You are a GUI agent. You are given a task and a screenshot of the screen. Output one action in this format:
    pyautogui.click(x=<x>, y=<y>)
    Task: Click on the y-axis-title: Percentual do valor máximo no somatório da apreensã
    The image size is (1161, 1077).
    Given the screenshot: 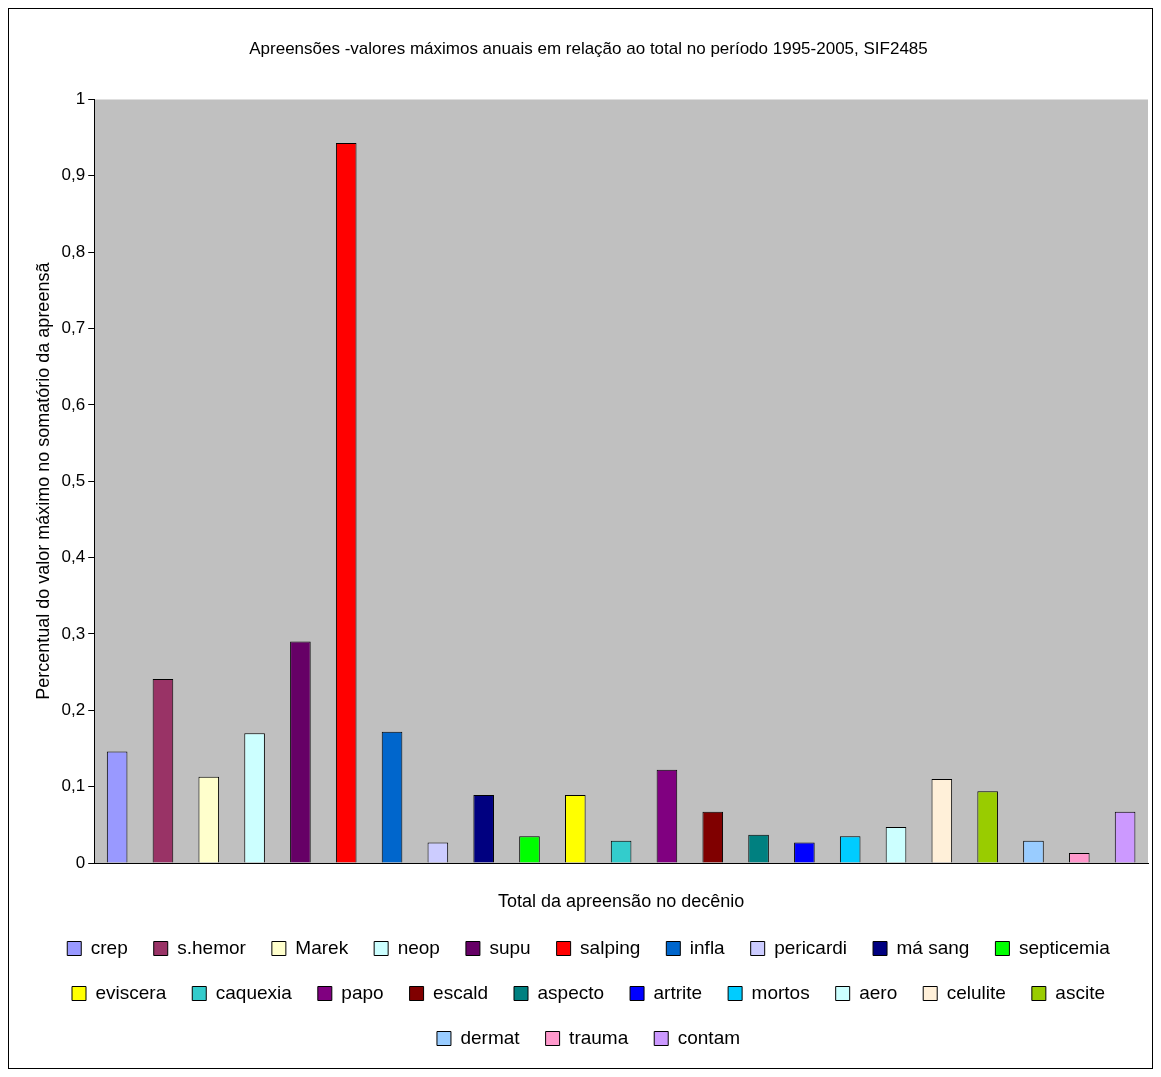 What is the action you would take?
    pyautogui.click(x=42, y=480)
    